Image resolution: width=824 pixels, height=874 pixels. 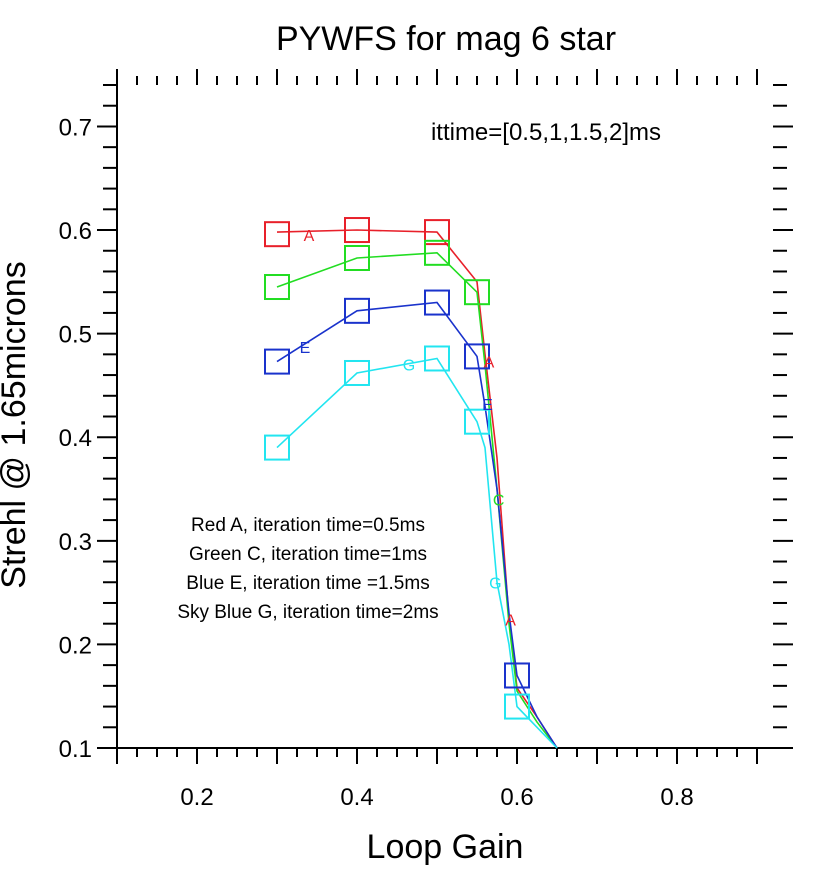 I want to click on x-tick-labels: 0.2 0.4 0.6 0.8, so click(x=436, y=797).